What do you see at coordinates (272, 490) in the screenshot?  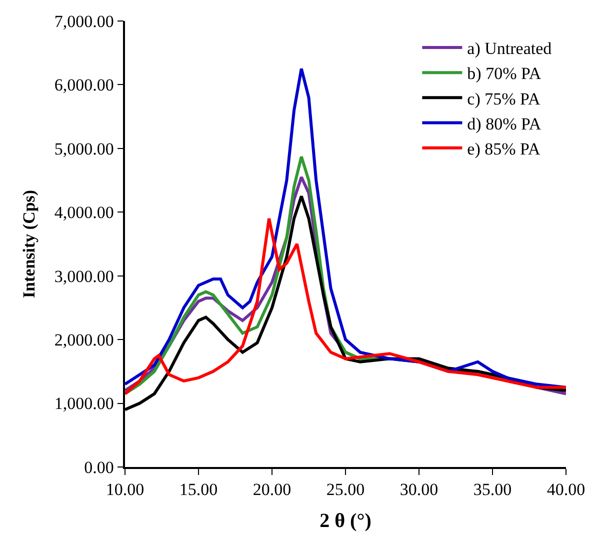 I see `x-tick-label: 20.00` at bounding box center [272, 490].